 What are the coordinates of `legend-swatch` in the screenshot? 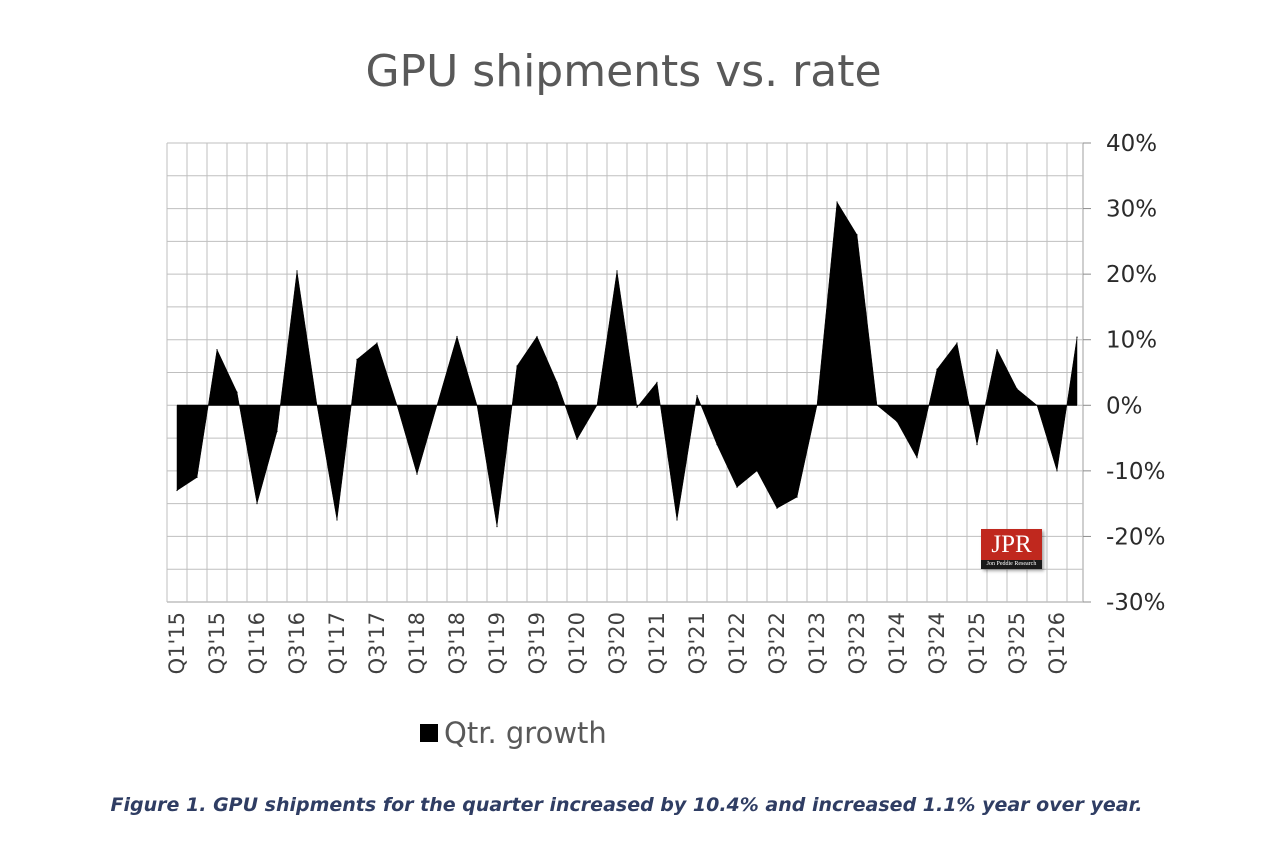 It's located at (429, 733).